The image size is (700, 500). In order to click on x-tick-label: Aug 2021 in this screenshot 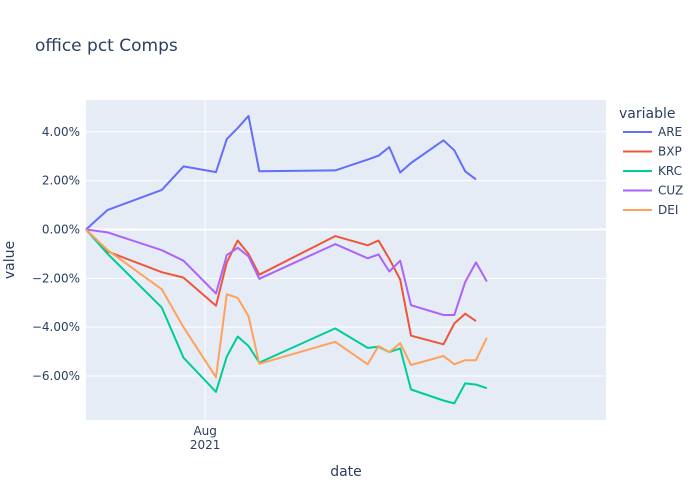, I will do `click(205, 438)`.